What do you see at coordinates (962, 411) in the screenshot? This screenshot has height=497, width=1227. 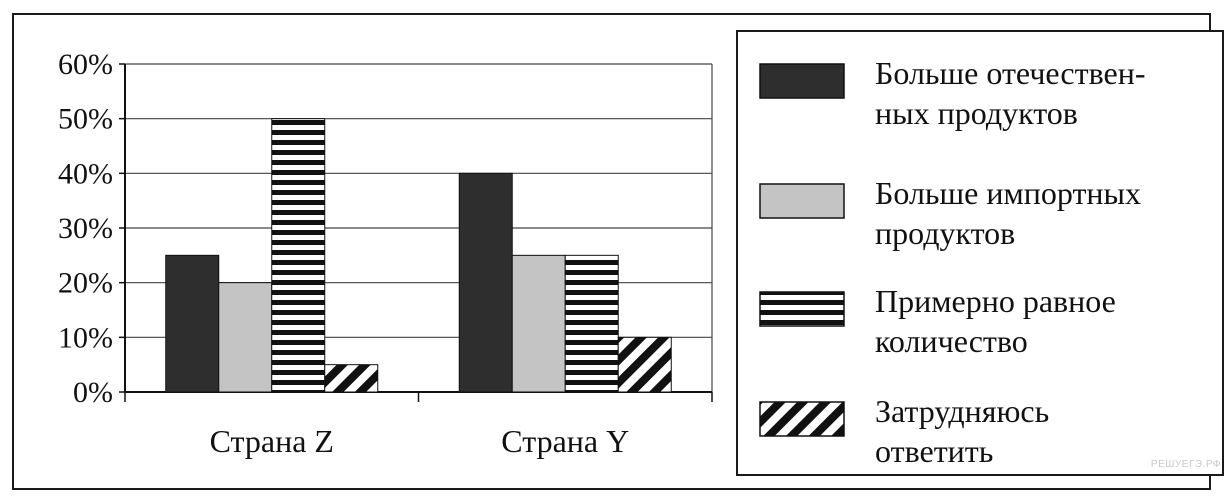 I see `legend-label: Затрудняюсь` at bounding box center [962, 411].